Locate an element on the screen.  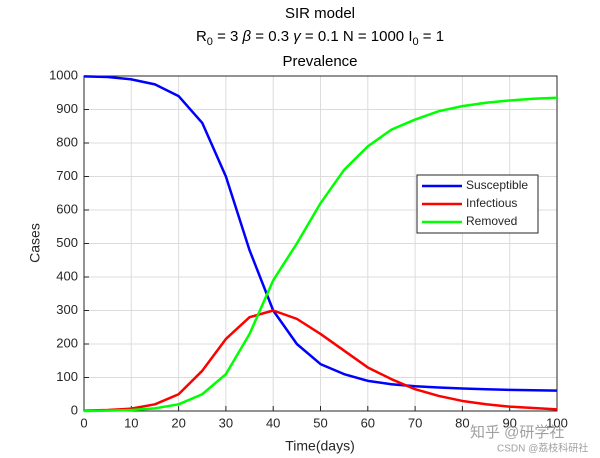
watermark: 知乎 @研学社 is located at coordinates (517, 432).